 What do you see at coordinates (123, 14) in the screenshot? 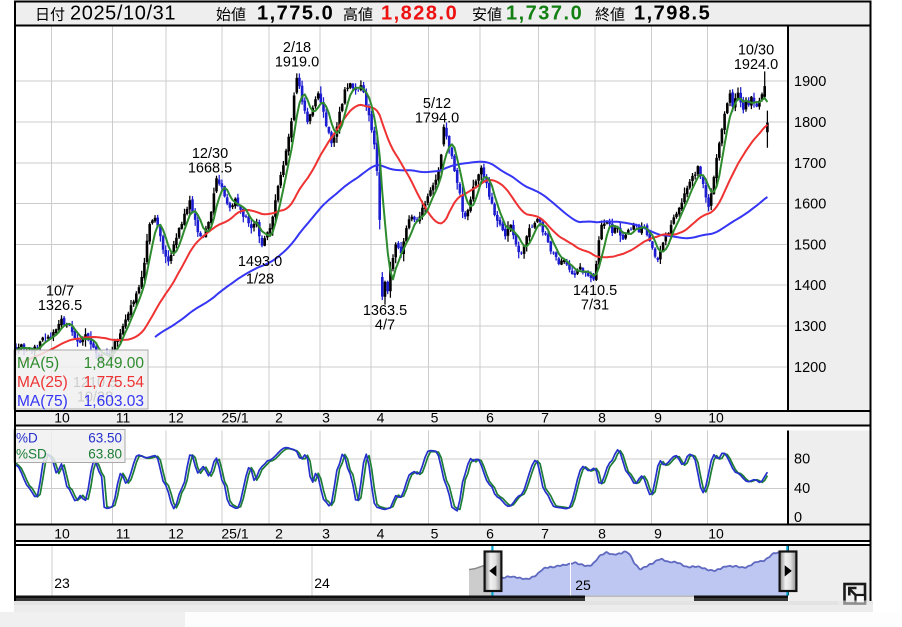
I see `svg-text: 2025/10/31` at bounding box center [123, 14].